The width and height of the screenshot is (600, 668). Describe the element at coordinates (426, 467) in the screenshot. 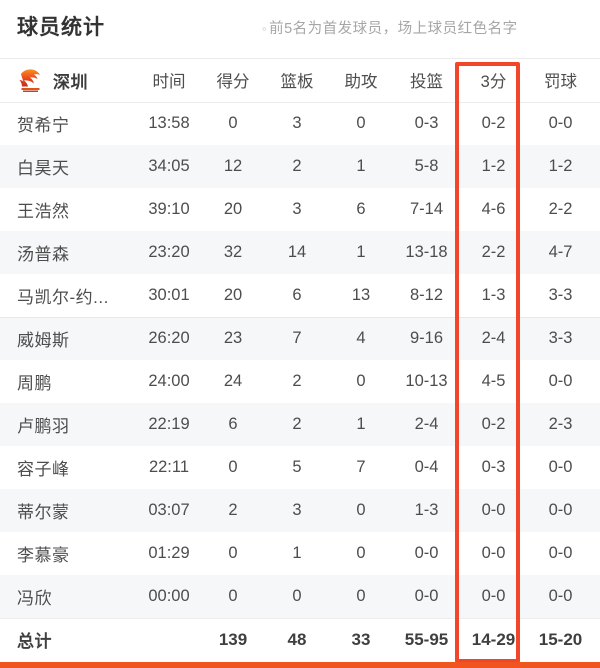

I see `cell-fieldgoals: 0-4` at that location.